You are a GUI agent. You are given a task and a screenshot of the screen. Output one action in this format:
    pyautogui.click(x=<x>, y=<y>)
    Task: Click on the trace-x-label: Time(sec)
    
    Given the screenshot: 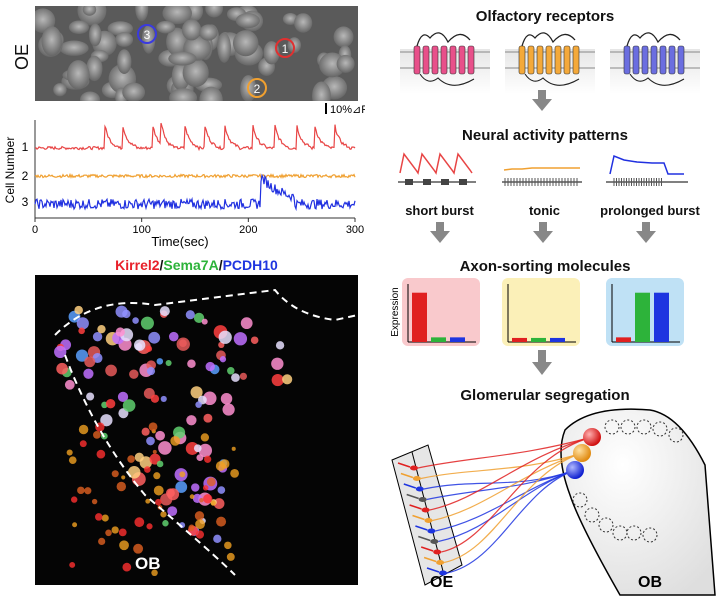 What is the action you would take?
    pyautogui.click(x=179, y=241)
    